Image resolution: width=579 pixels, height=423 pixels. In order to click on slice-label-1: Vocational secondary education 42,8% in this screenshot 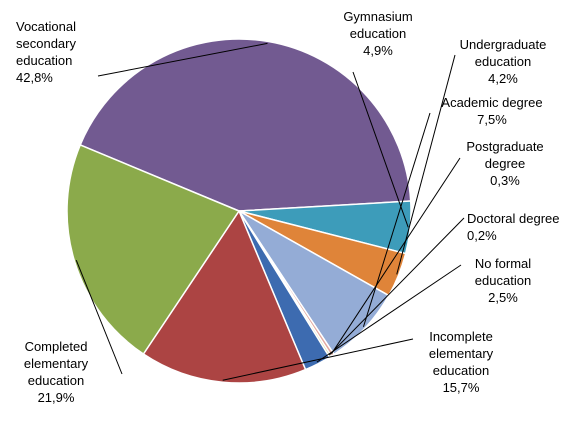, I will do `click(46, 52)`.